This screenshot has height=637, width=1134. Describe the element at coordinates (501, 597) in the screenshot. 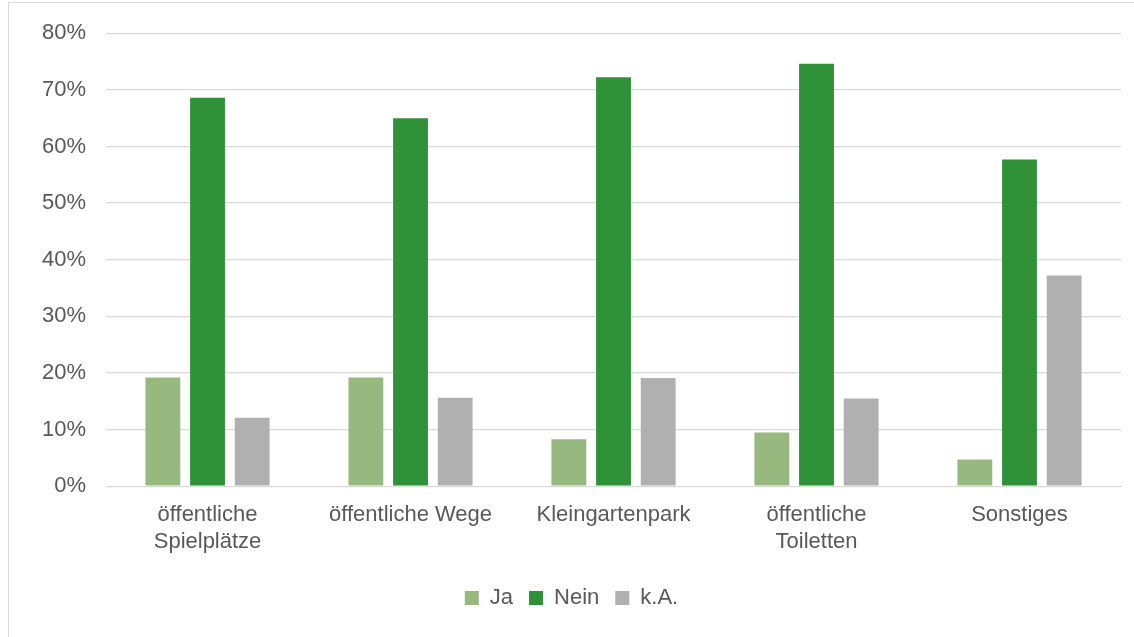

I see `legend-label: Ja` at that location.